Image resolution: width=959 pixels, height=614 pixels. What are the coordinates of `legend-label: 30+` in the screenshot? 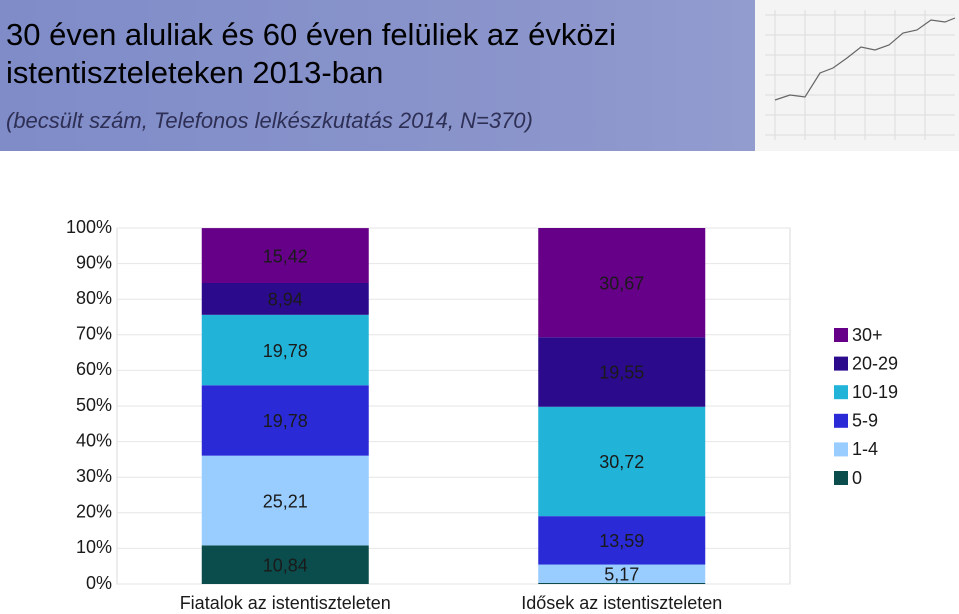 It's located at (867, 335).